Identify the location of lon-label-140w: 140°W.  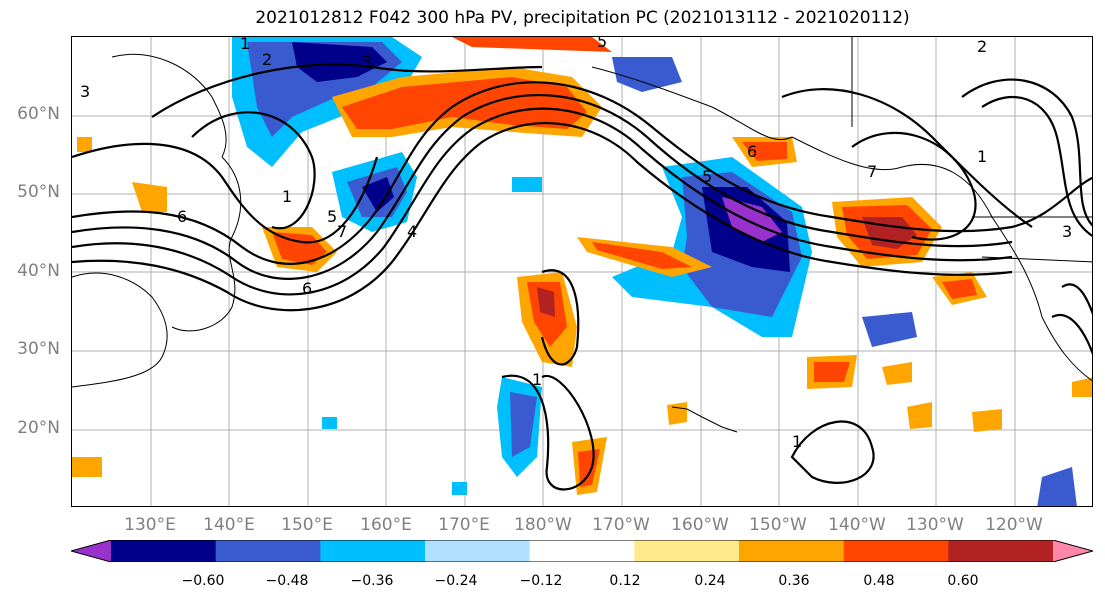
(857, 525).